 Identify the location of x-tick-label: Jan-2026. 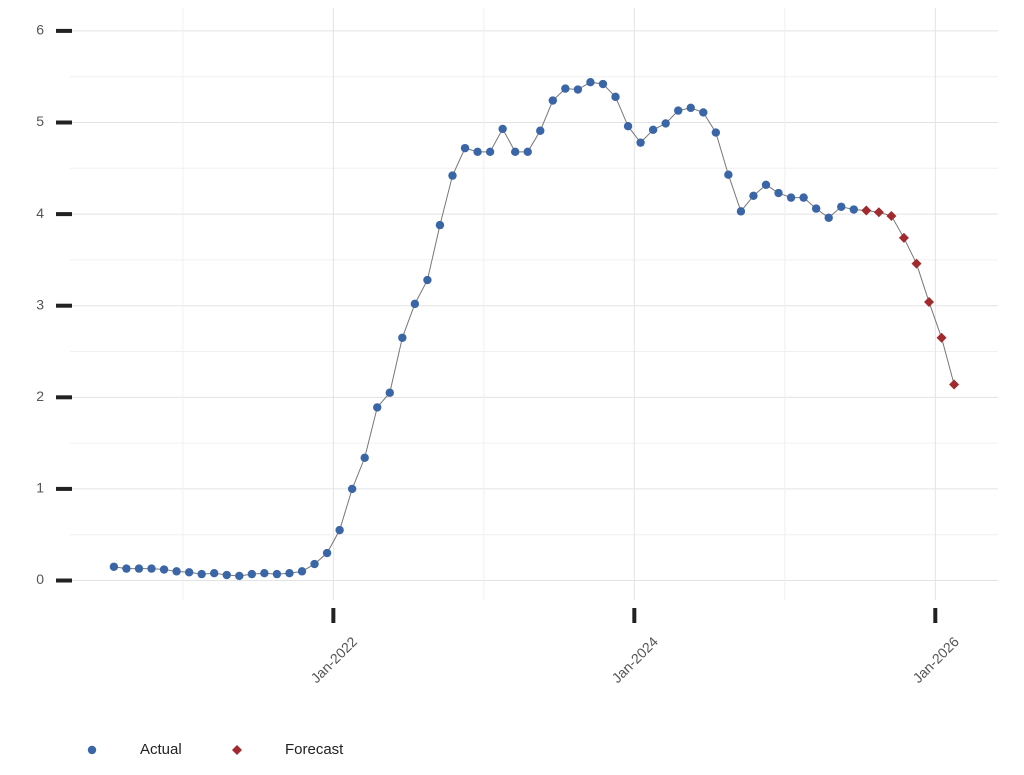
(935, 659).